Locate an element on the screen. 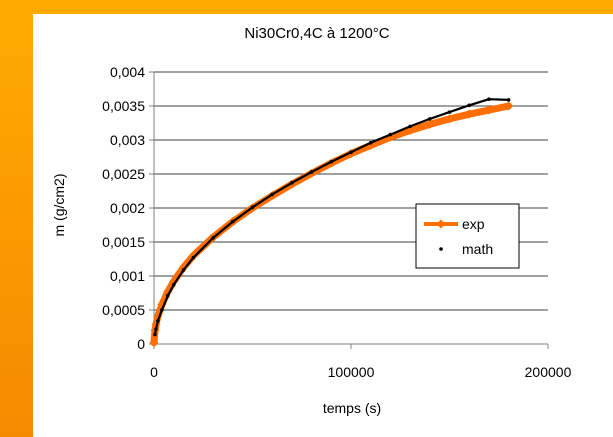 The height and width of the screenshot is (437, 613). legend-exp-swatch-marker is located at coordinates (441, 224).